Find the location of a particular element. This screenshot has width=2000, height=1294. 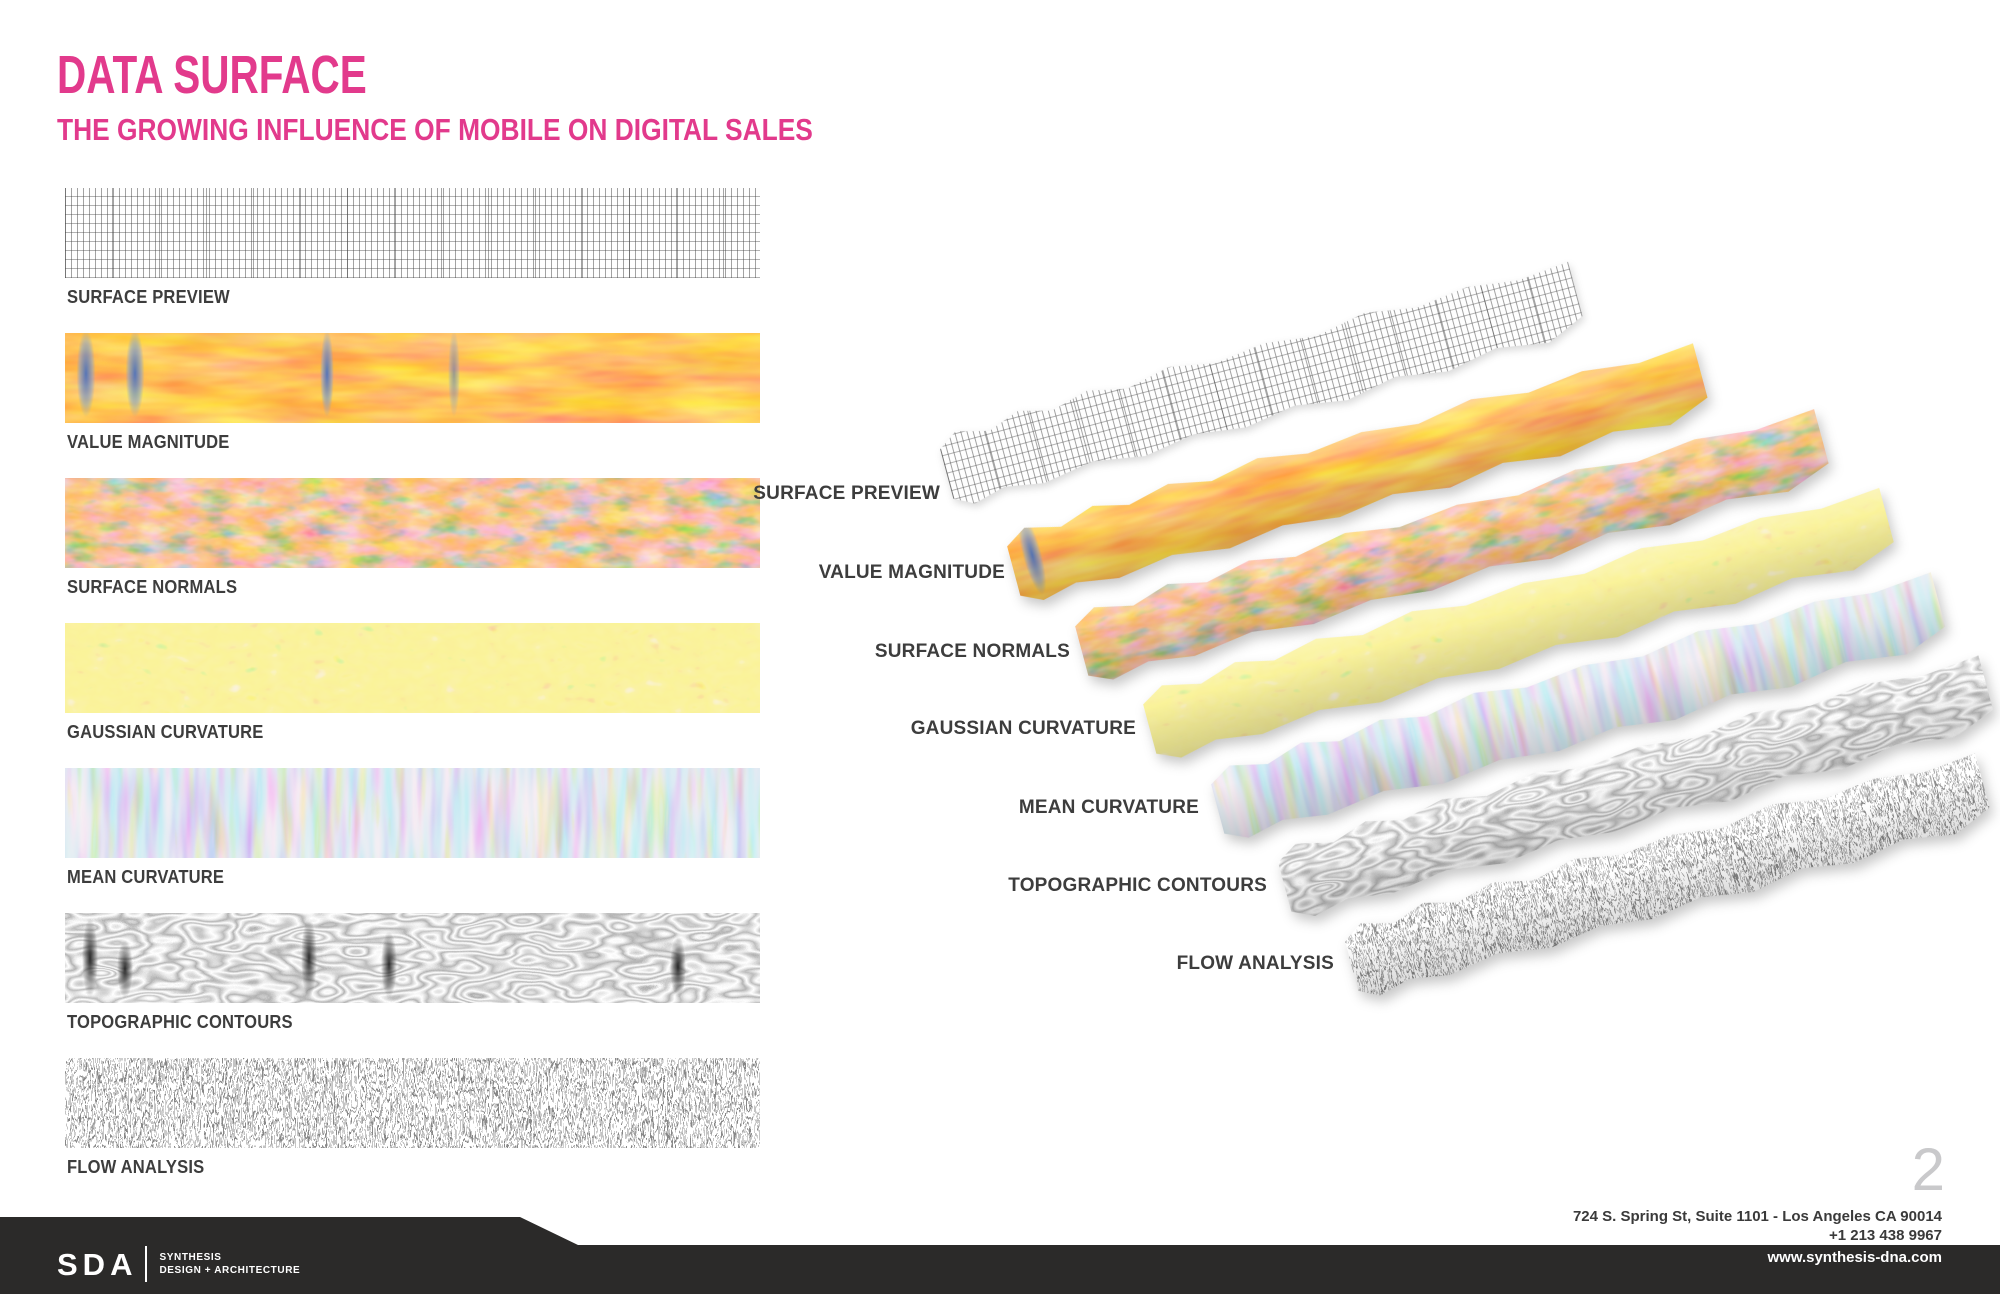

surface-normals-texture is located at coordinates (412, 523).